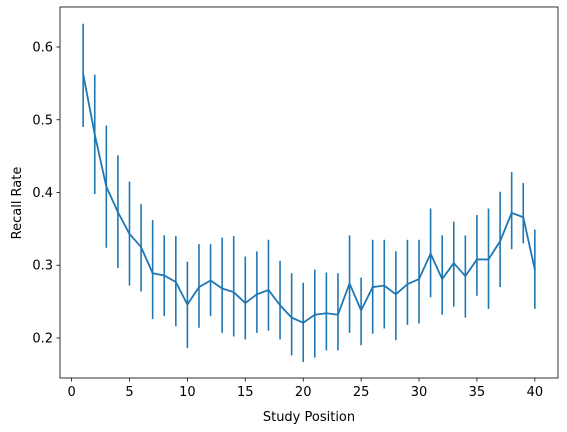 The width and height of the screenshot is (567, 432). I want to click on x-tick-label: 0, so click(71, 392).